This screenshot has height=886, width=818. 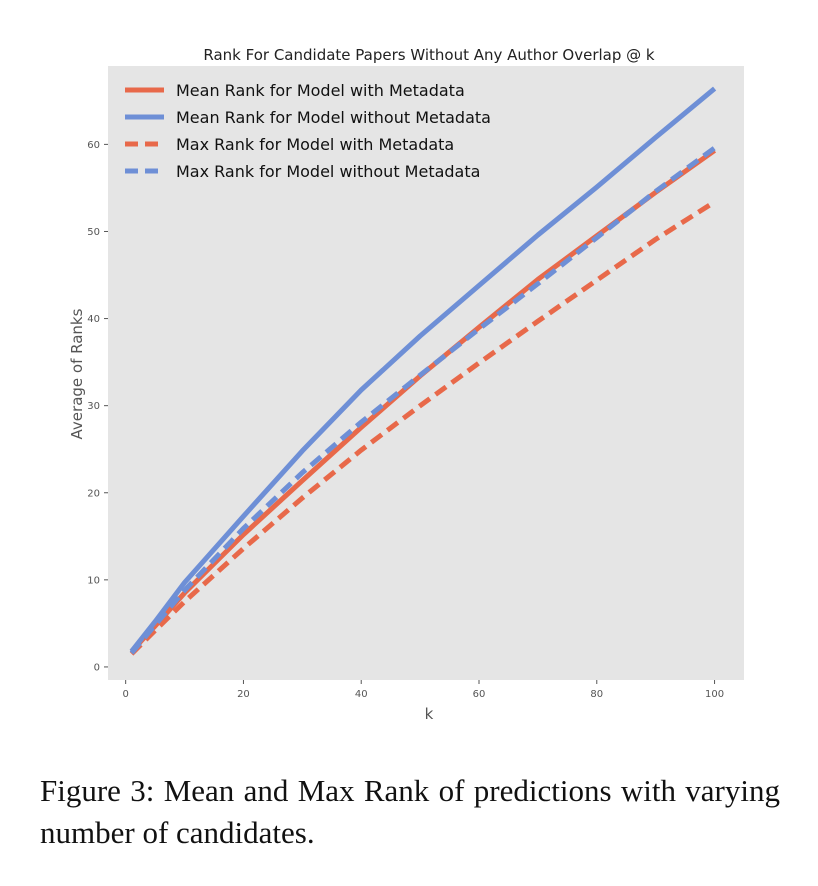 I want to click on legend-label-3: Max Rank for Model with Metadata, so click(x=315, y=144).